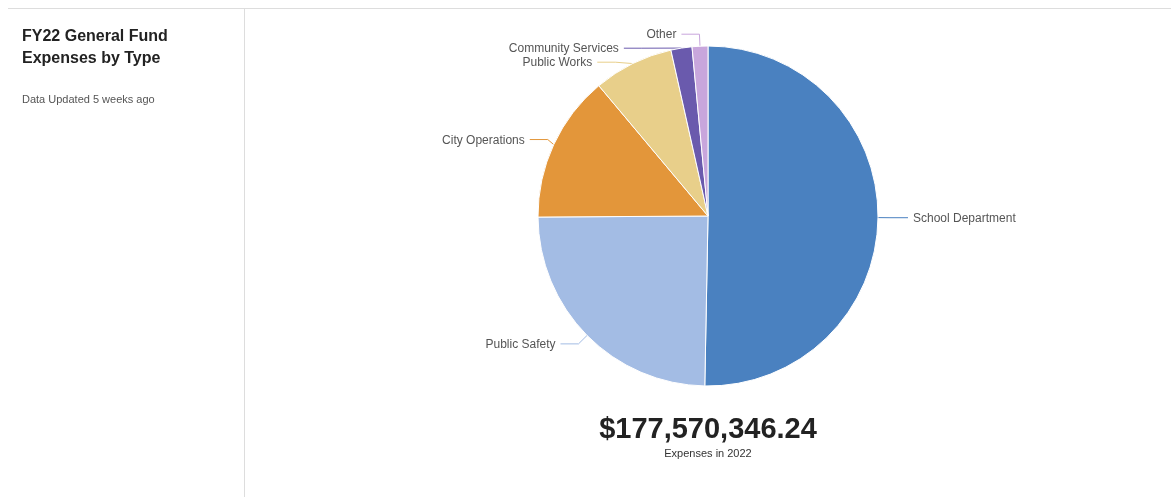  What do you see at coordinates (964, 217) in the screenshot?
I see `slice-label: School Department` at bounding box center [964, 217].